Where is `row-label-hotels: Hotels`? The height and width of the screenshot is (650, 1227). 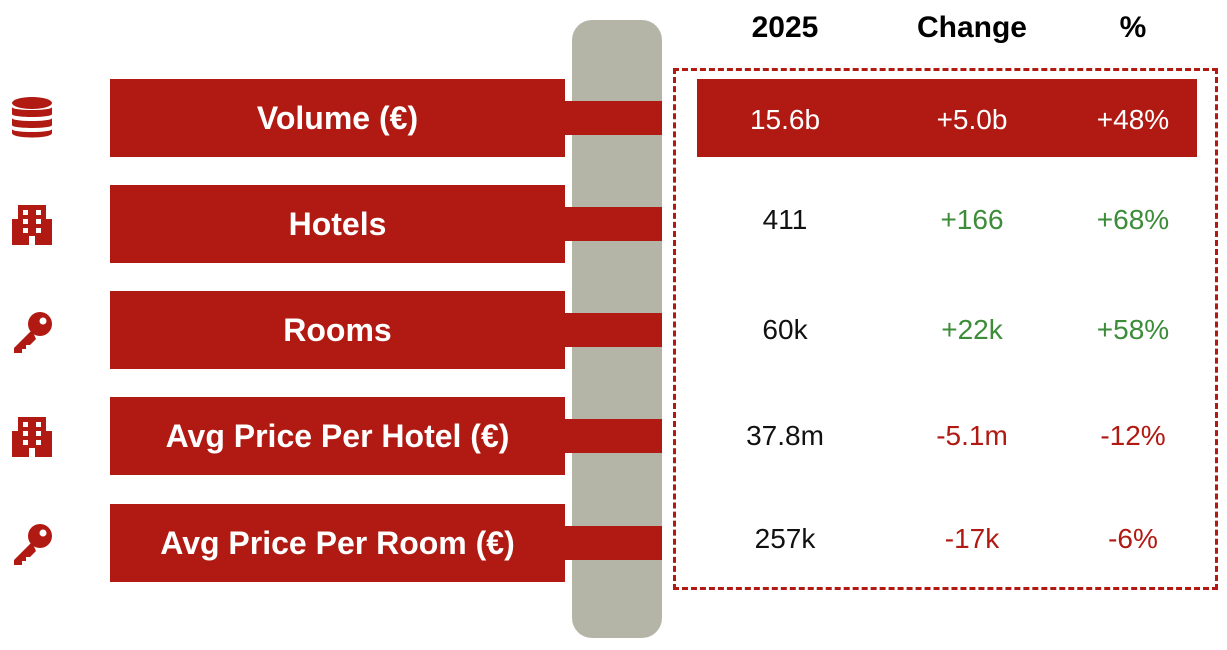 row-label-hotels: Hotels is located at coordinates (337, 224).